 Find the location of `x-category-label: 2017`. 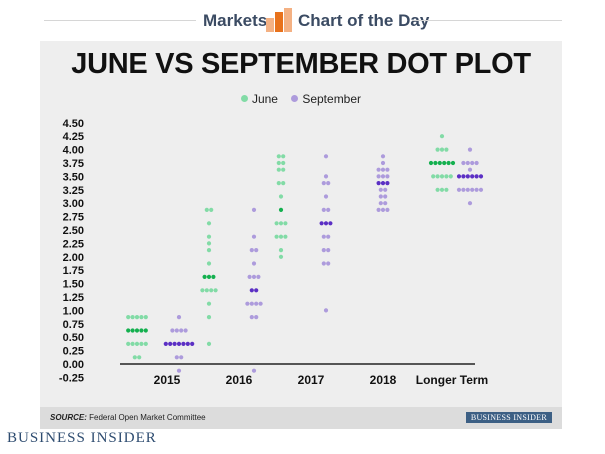

x-category-label: 2017 is located at coordinates (311, 380).